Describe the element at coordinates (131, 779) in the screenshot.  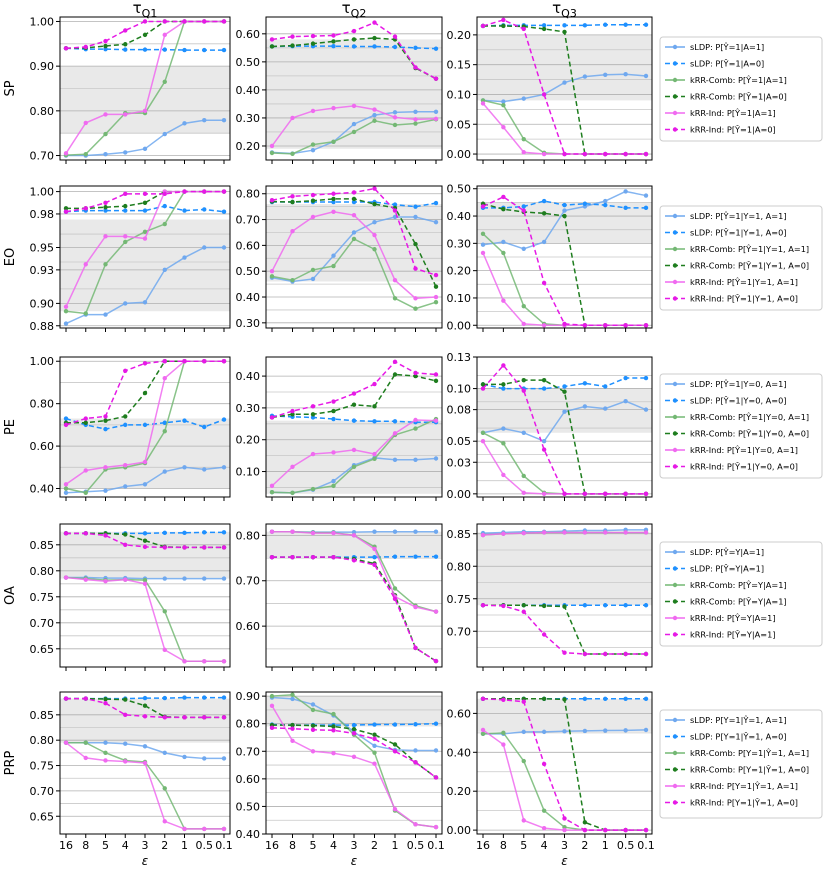
I see `panel-prp-1: 0.65 0.70 0.75 0.80 0.85 16 8 5 4 3 2 1 0.5 0.1 ε` at that location.